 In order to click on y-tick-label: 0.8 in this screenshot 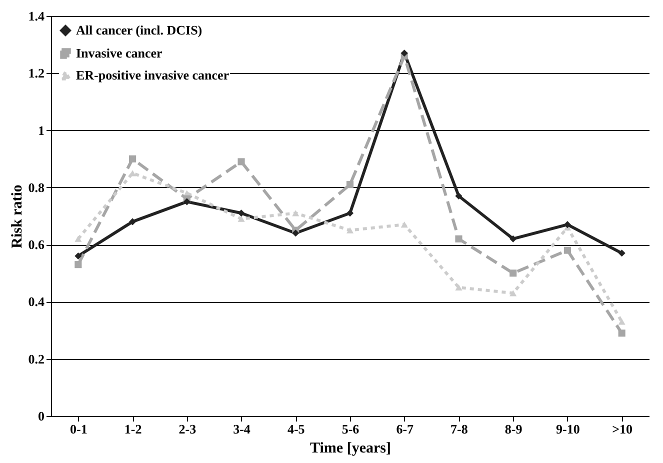, I will do `click(36, 187)`.